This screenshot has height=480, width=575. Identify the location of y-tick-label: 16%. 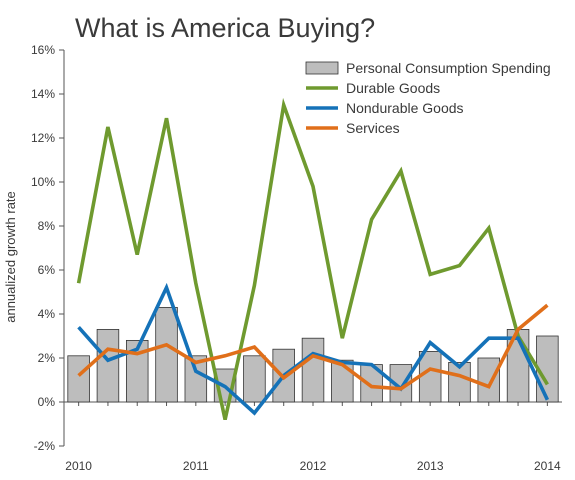
(43, 50).